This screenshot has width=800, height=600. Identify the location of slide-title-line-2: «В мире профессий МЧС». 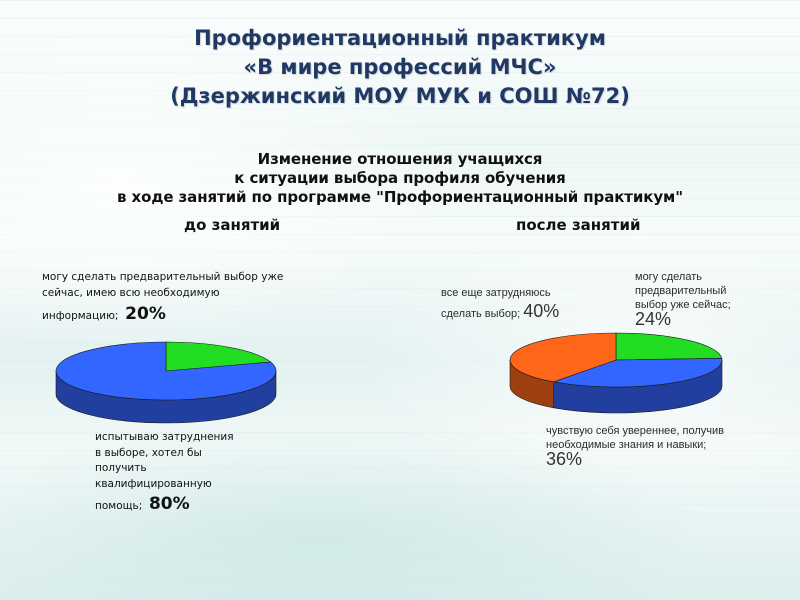
(400, 67).